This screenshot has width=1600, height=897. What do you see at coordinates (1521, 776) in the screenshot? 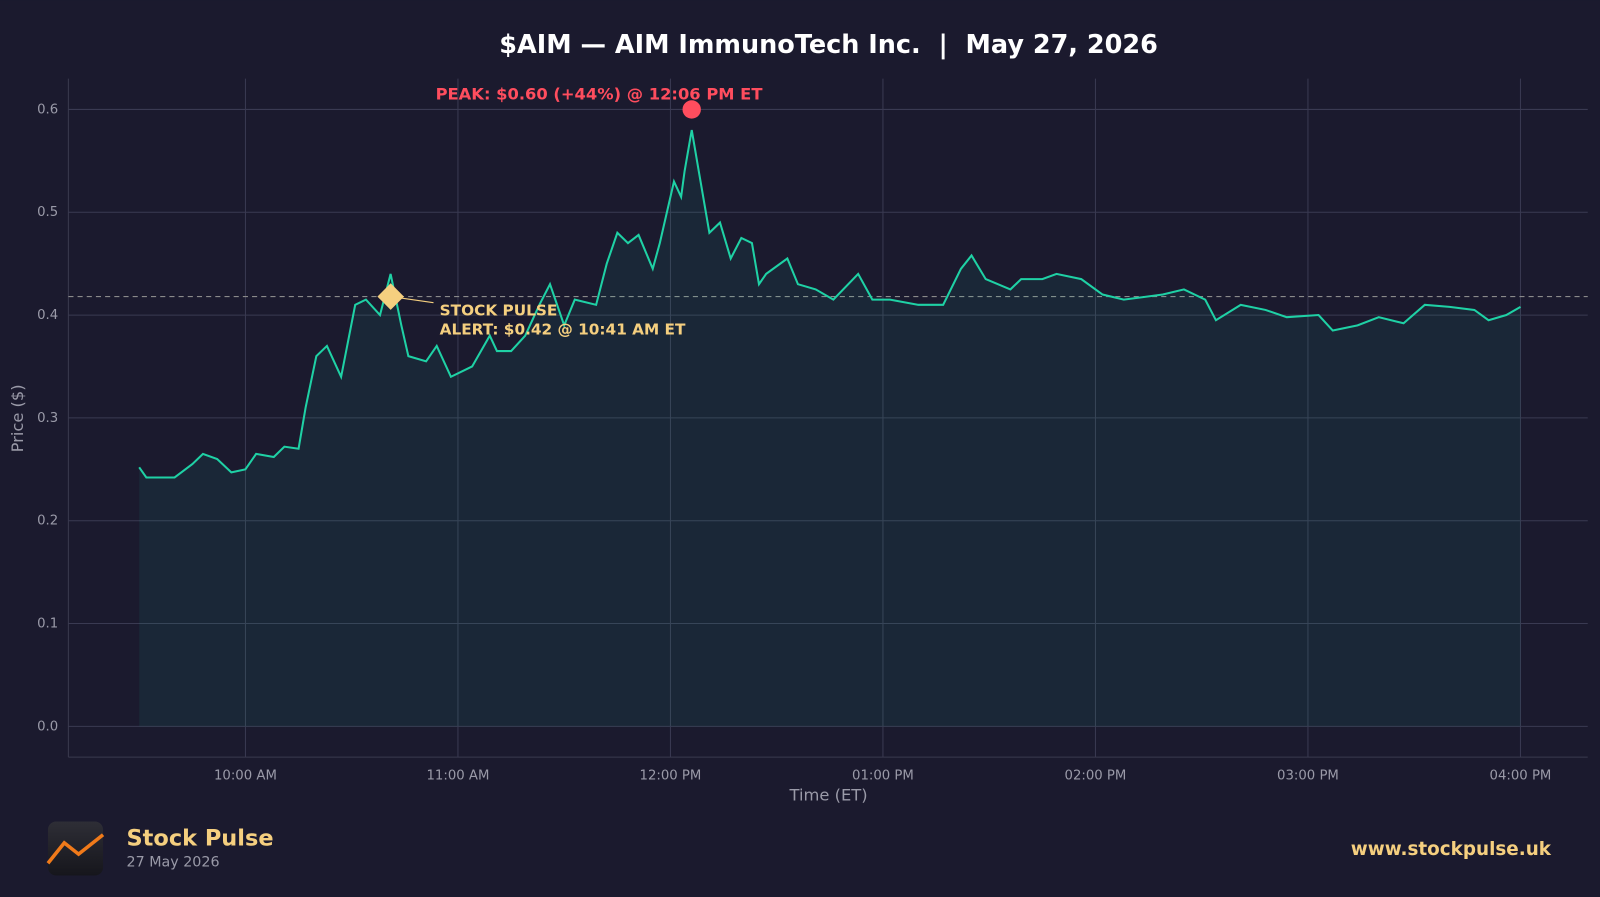
I see `x-tick-label: 04:00 PM` at bounding box center [1521, 776].